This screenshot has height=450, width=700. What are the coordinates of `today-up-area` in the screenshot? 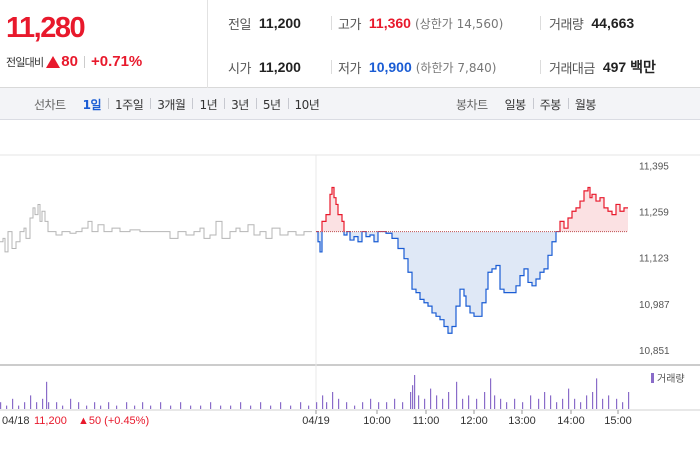 It's located at (472, 209).